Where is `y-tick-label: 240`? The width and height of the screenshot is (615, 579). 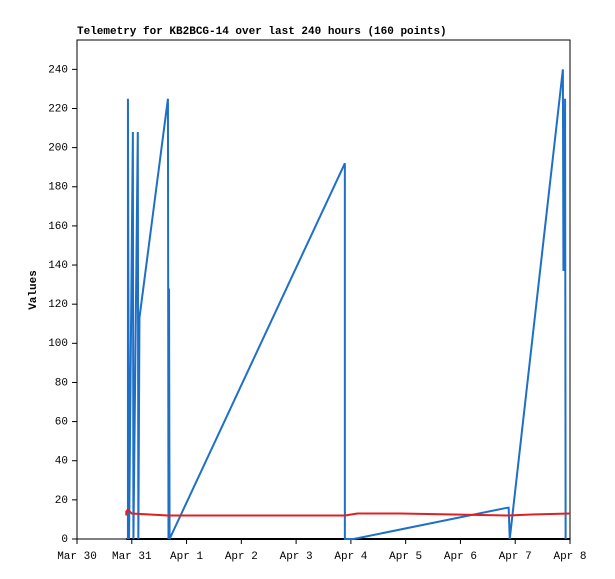 y-tick-label: 240 is located at coordinates (58, 70).